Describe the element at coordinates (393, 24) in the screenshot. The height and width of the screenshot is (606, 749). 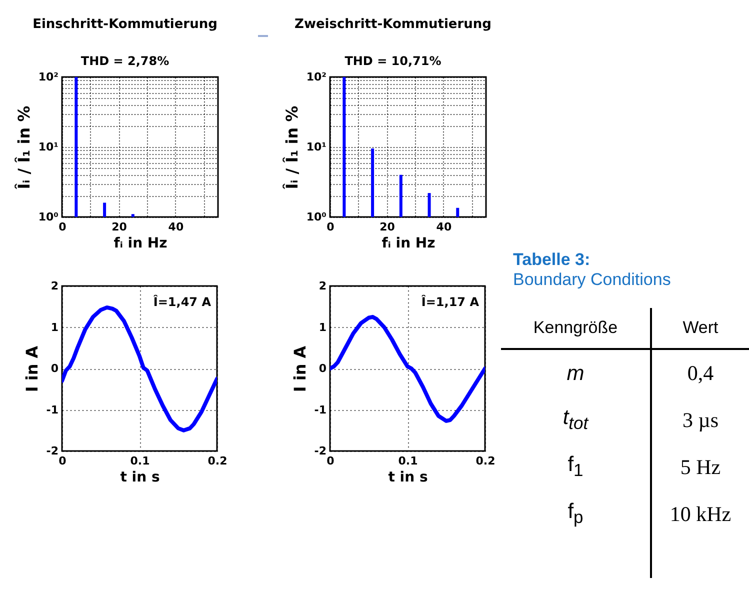
I see `chart-title: Zweischritt-Kommutierung` at that location.